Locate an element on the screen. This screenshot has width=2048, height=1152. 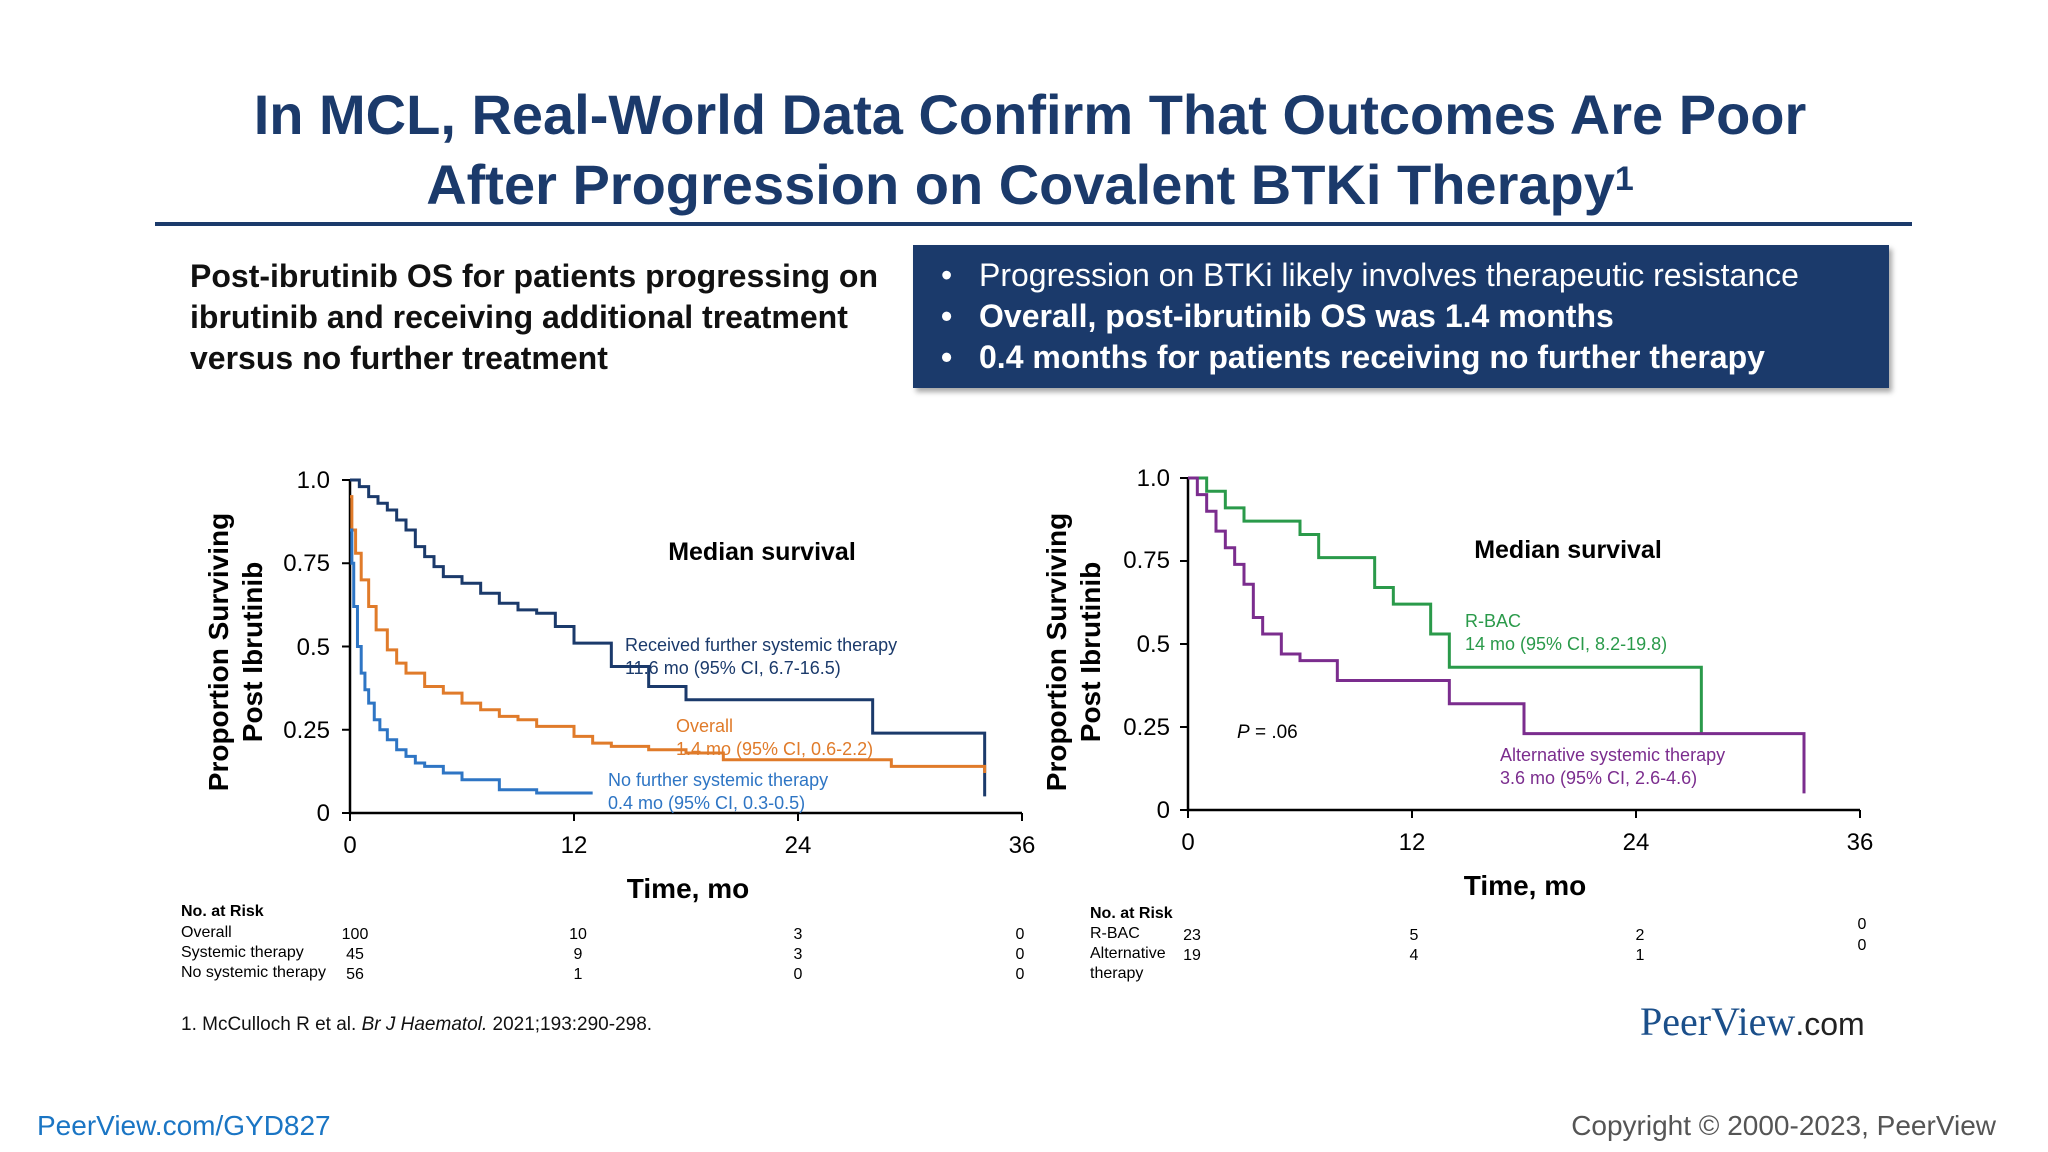
copyright-notice: Copyright © 2000-2023, PeerView is located at coordinates (1783, 1125).